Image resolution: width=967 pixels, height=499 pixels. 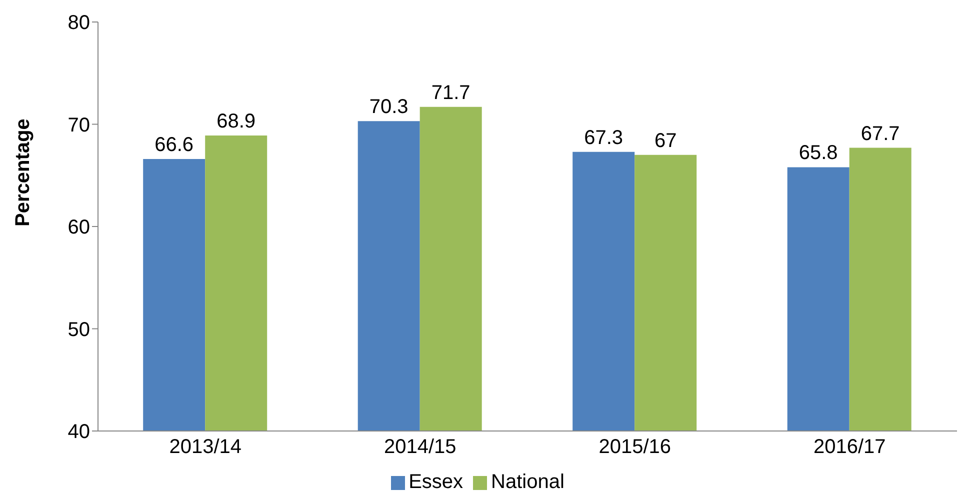 What do you see at coordinates (388, 107) in the screenshot?
I see `data-label: 70.3` at bounding box center [388, 107].